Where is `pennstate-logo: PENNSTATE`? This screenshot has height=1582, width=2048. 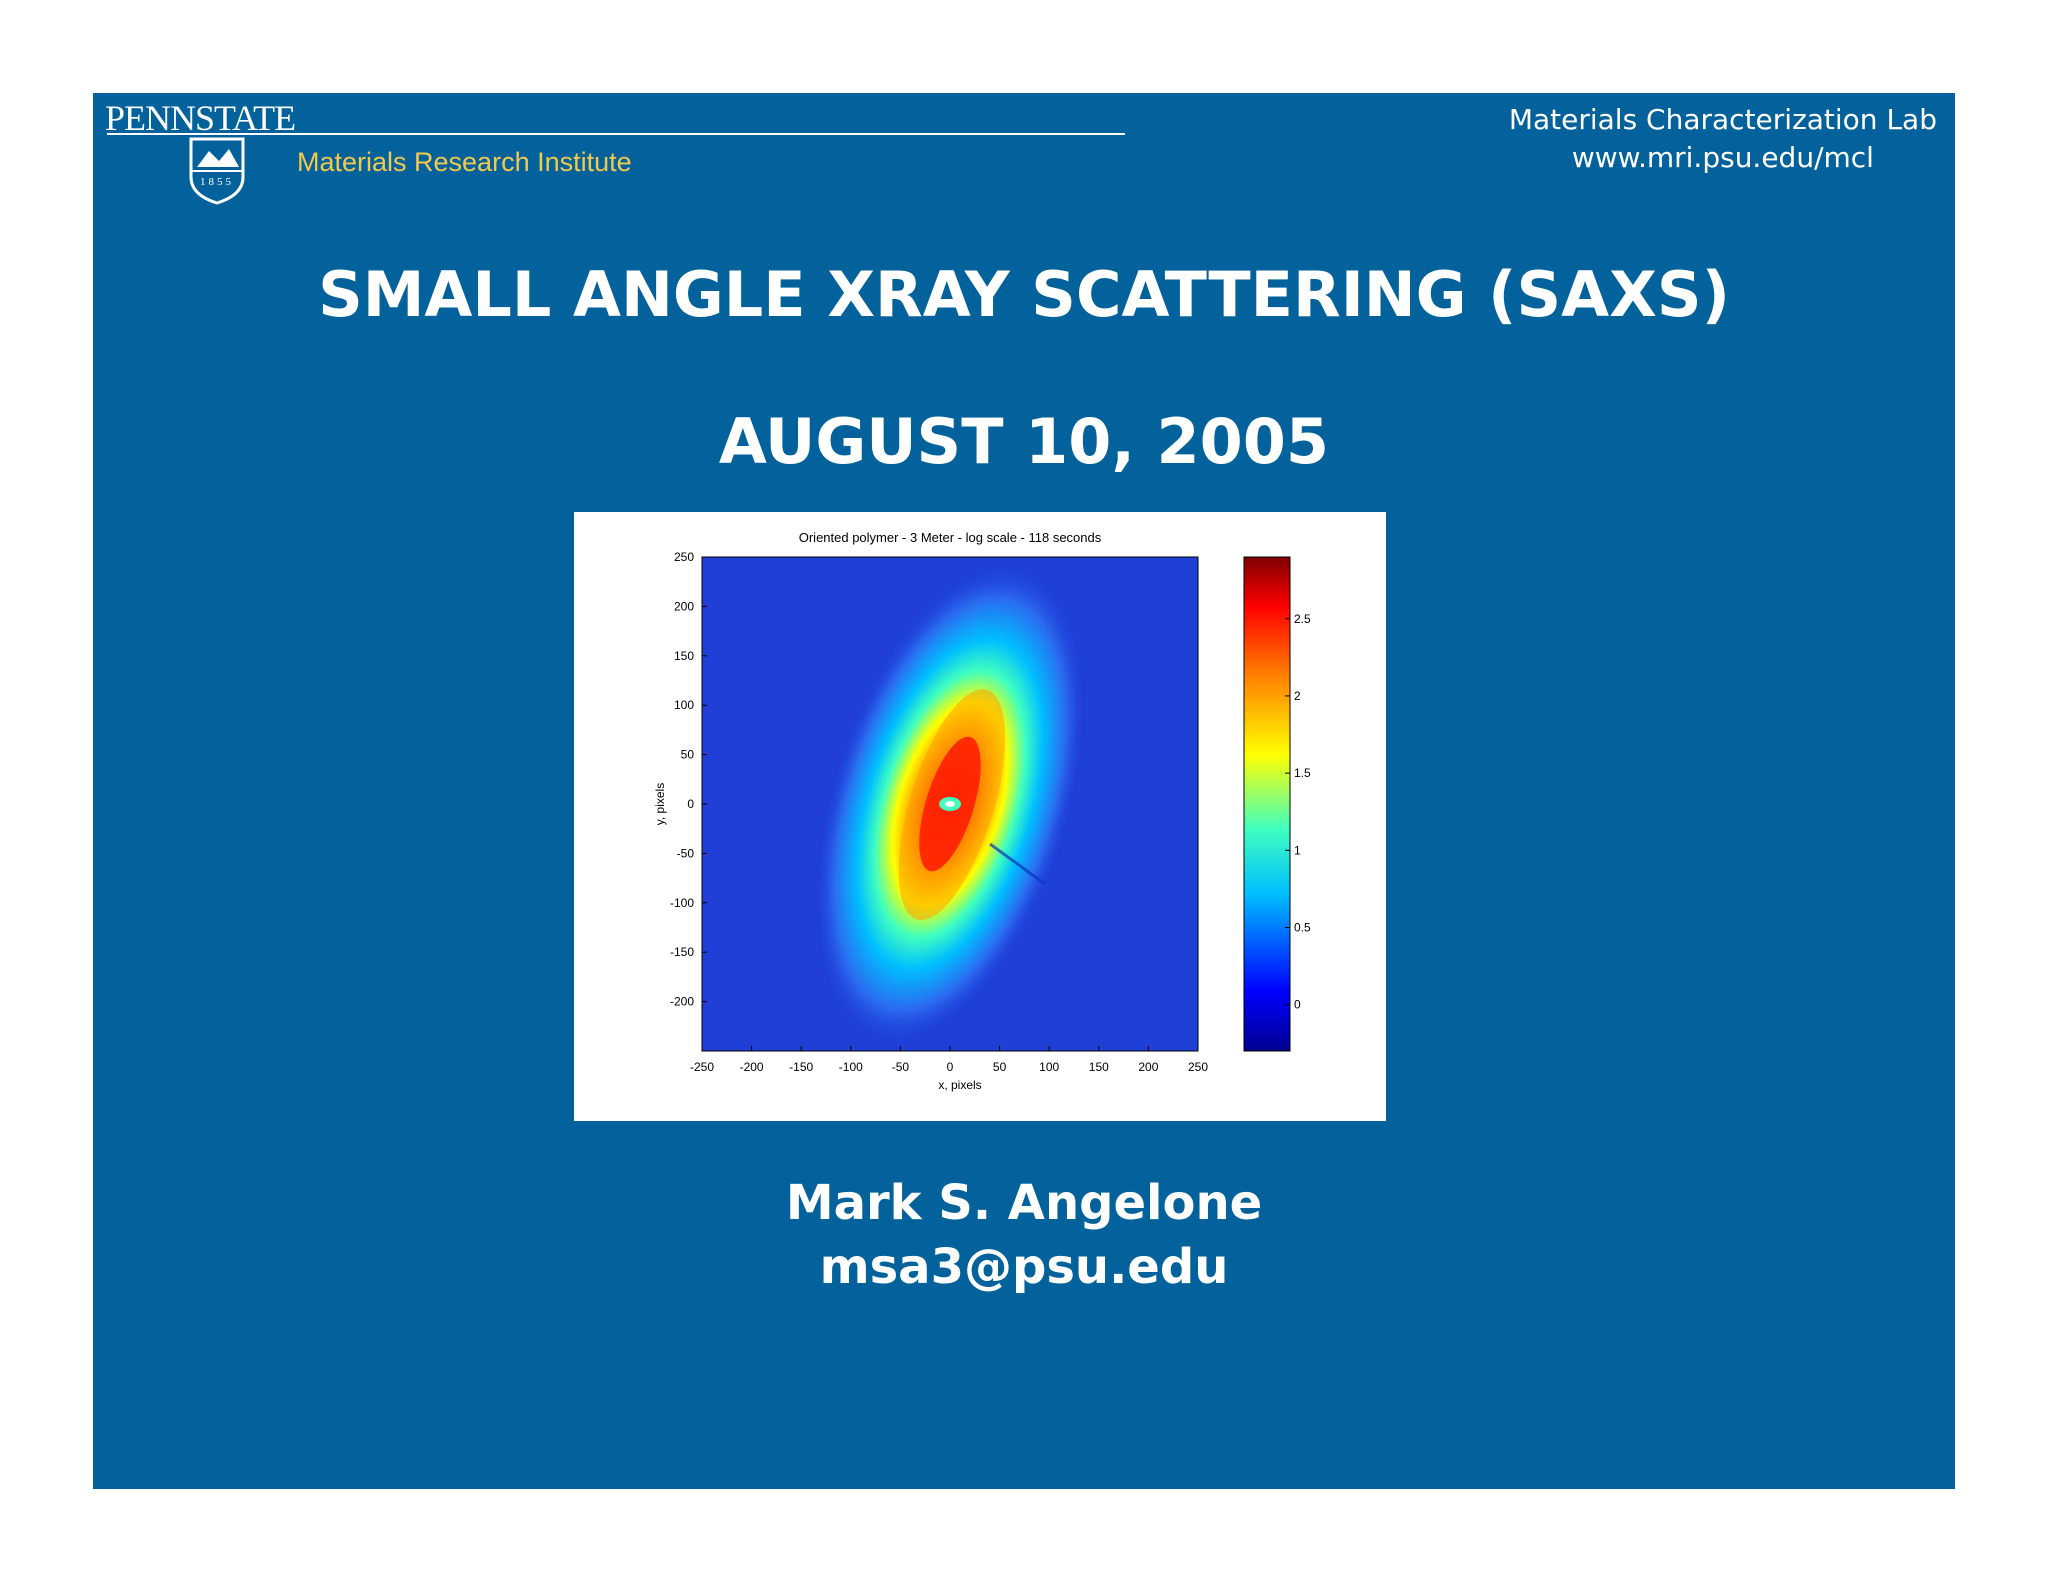
pennstate-logo: PENNSTATE is located at coordinates (200, 118).